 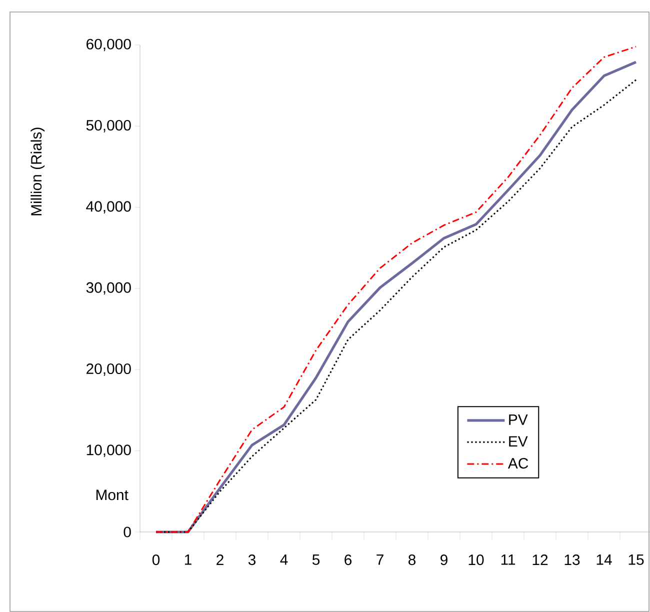 I want to click on y-tick-label: 60,000, so click(x=108, y=45).